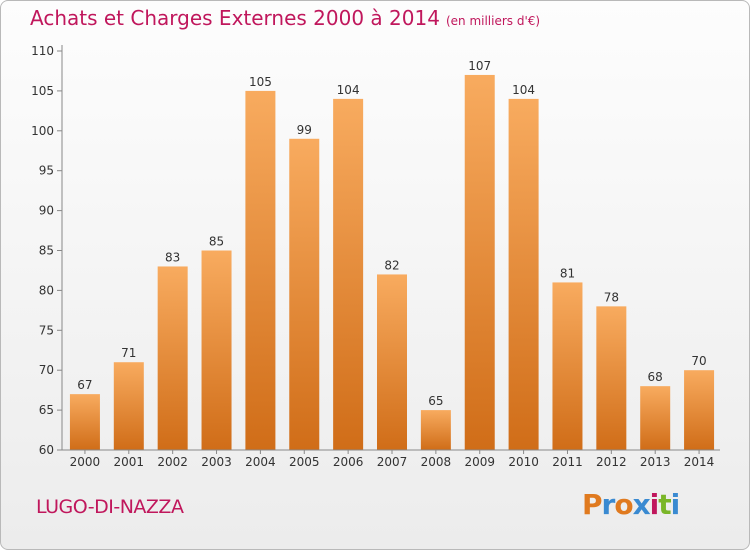 This screenshot has height=550, width=750. Describe the element at coordinates (567, 462) in the screenshot. I see `x-tick-label: 2011` at that location.